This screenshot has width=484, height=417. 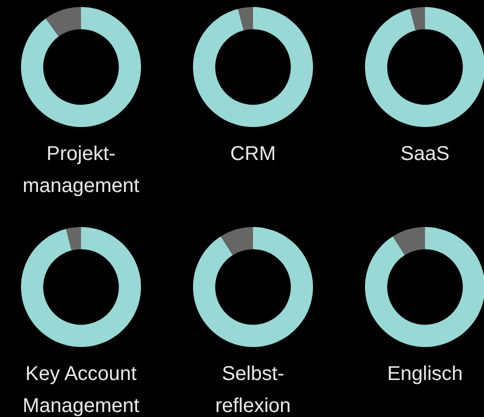 I want to click on text: Selbst-reflexion, so click(x=253, y=390).